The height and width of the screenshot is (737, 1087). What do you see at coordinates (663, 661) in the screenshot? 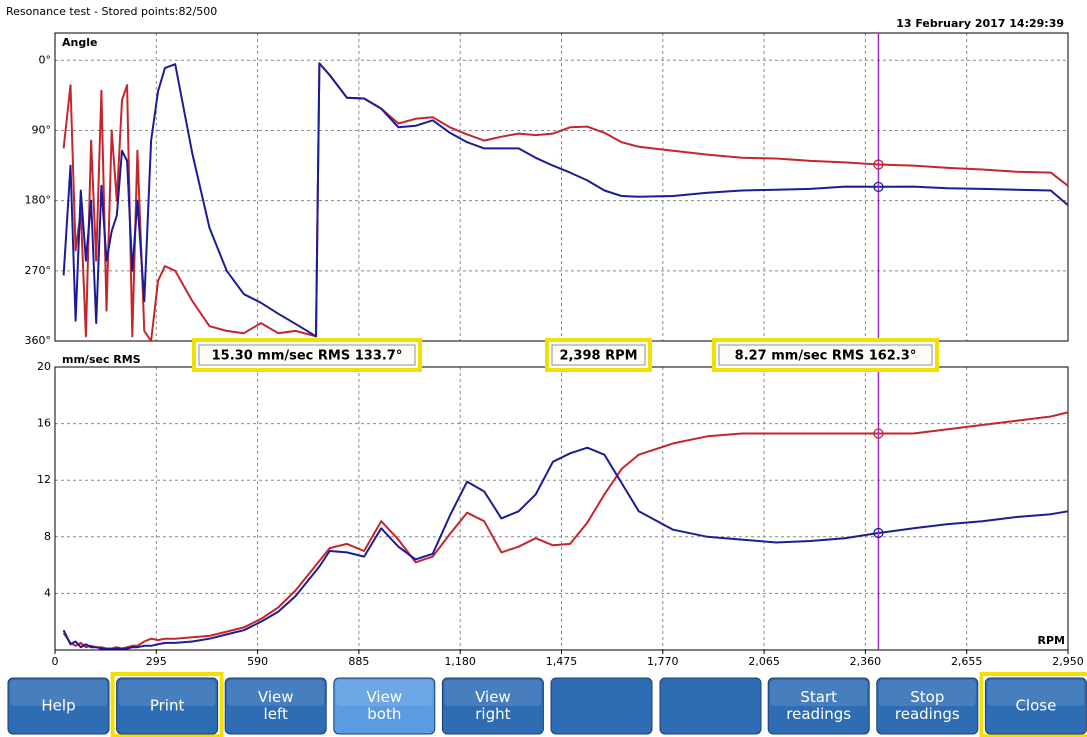
I see `x-tick-label: 1,770` at bounding box center [663, 661].